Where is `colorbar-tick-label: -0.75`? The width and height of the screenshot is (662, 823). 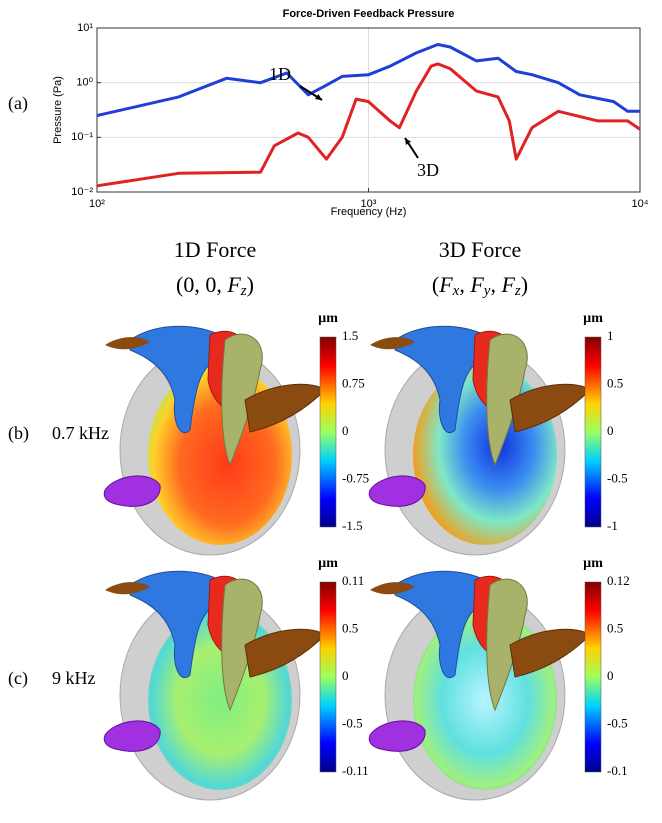
colorbar-tick-label: -0.75 is located at coordinates (355, 477).